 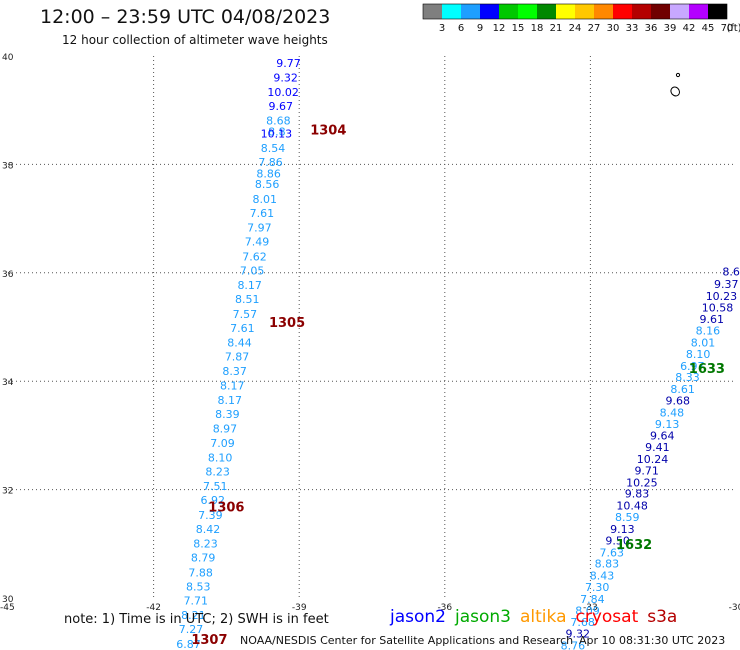 I want to click on generated-timestamp: Apr 10 08:31:30 UTC 2023, so click(x=652, y=640).